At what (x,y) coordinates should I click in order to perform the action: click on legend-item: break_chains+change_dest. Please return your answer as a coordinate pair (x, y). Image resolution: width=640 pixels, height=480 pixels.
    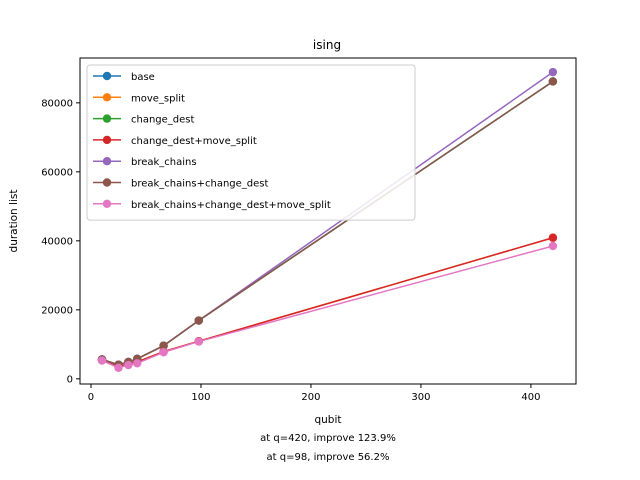
    Looking at the image, I should click on (180, 184).